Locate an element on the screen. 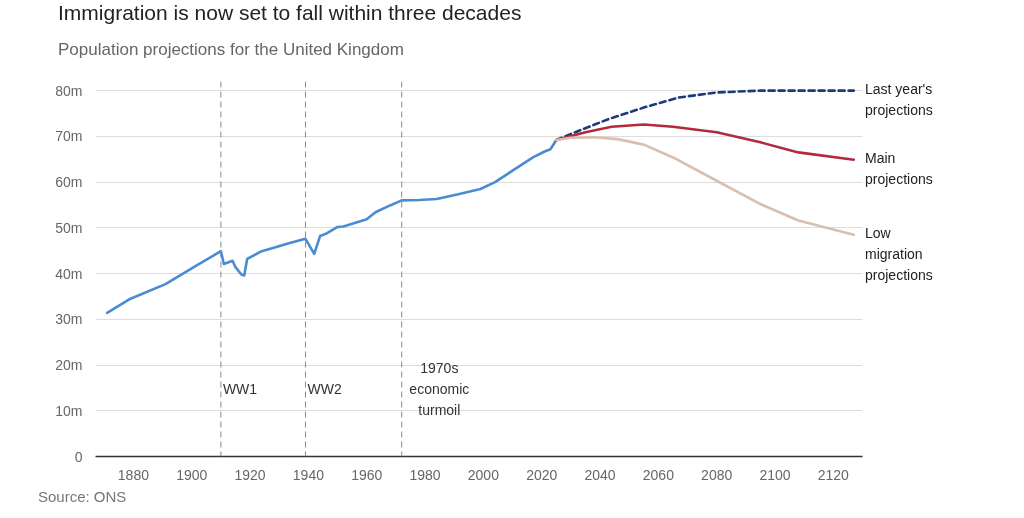 Image resolution: width=1024 pixels, height=518 pixels. x-tick-label: 2080 is located at coordinates (717, 474).